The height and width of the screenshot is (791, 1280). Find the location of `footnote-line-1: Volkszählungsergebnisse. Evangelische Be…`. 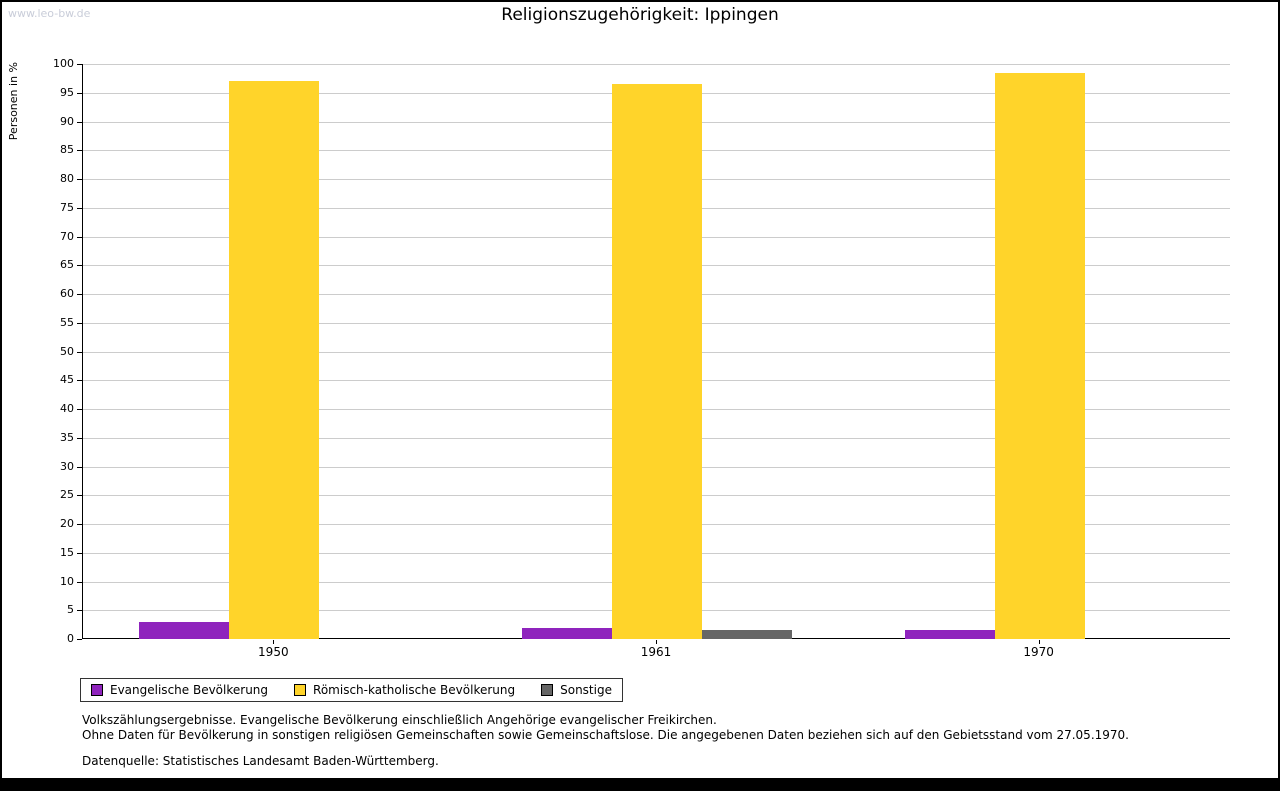

footnote-line-1: Volkszählungsergebnisse. Evangelische Be… is located at coordinates (399, 720).